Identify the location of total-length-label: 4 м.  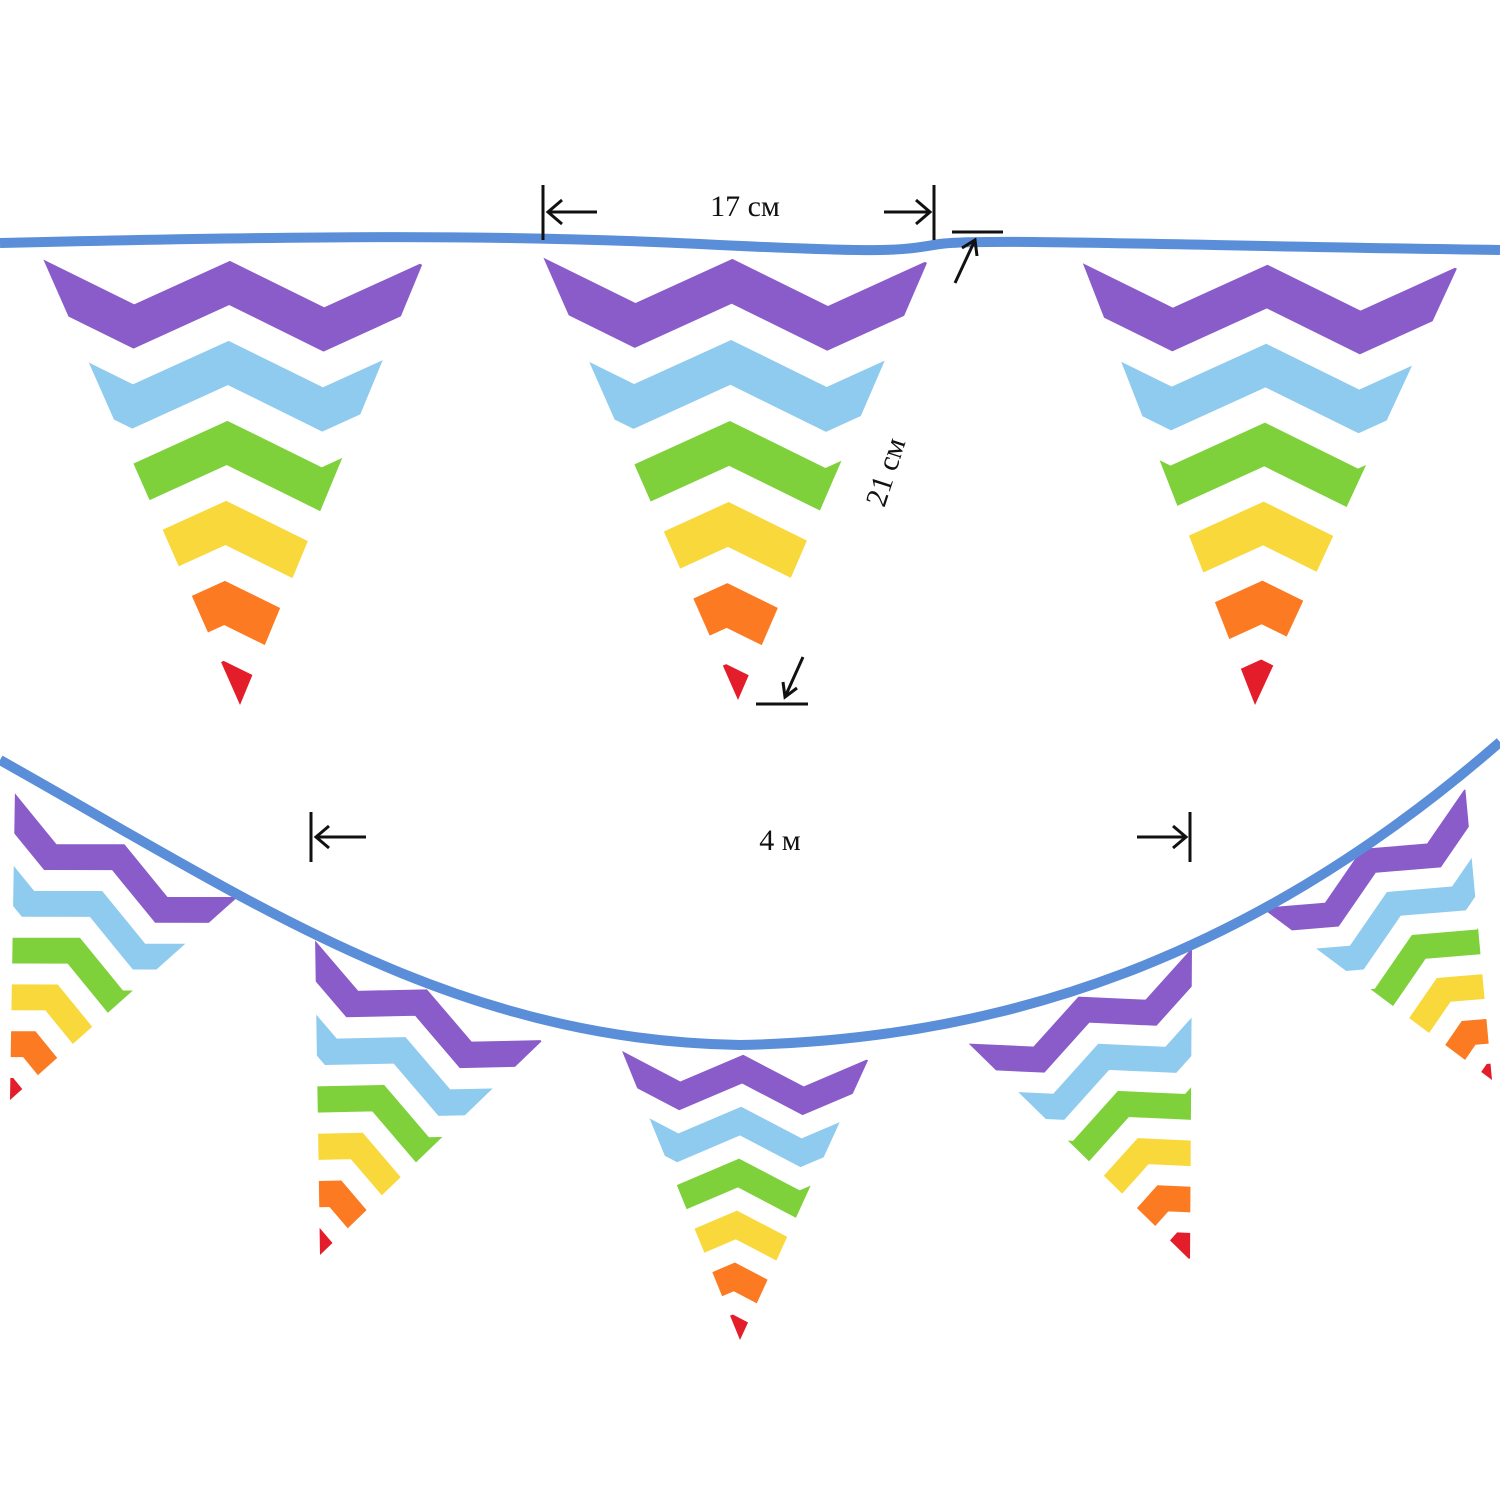
(780, 840).